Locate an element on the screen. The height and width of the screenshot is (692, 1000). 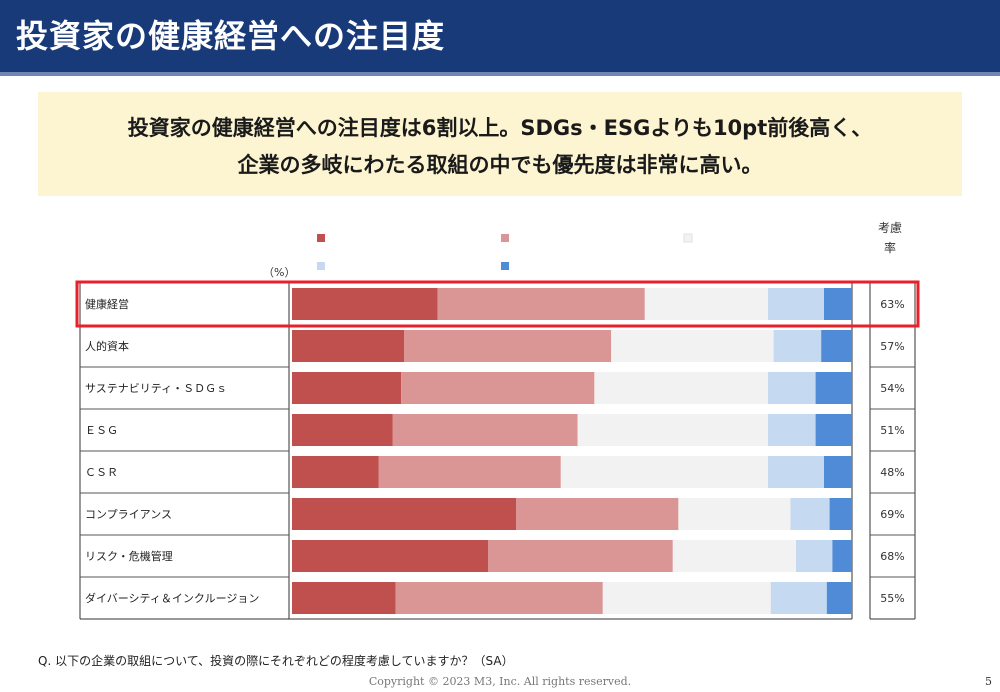
title-bar: 投資家の健康経営への注目度 is located at coordinates (500, 38).